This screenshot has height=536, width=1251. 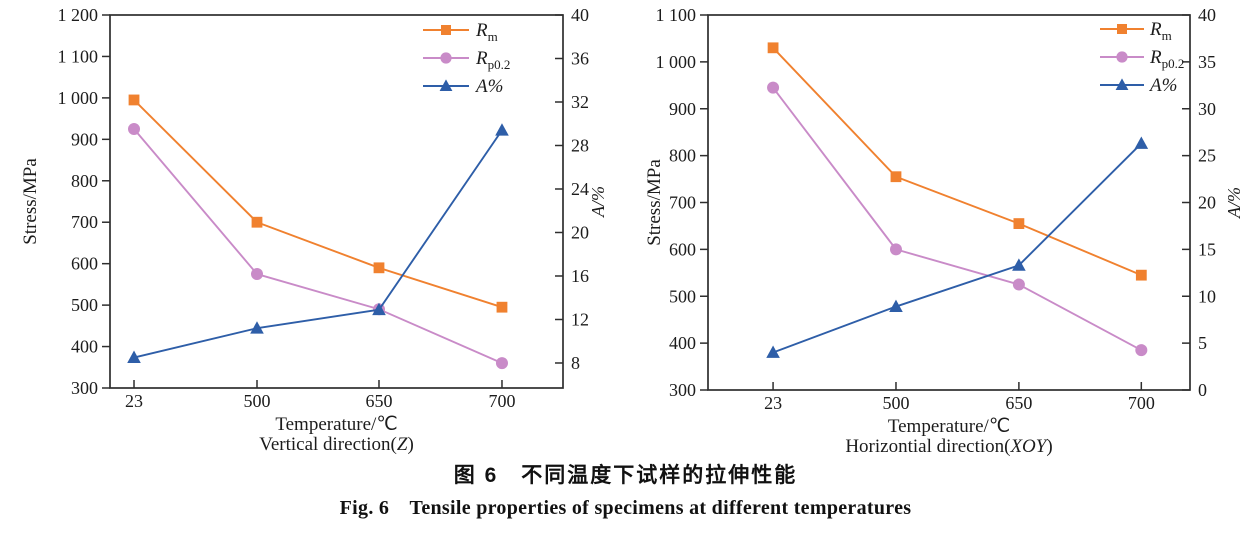 I want to click on svg-text: 1 200, so click(x=78, y=15).